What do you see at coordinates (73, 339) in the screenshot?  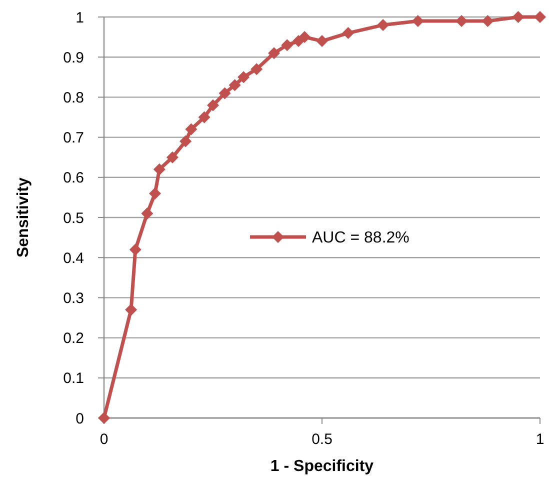 I see `y-tick-label: 0.2` at bounding box center [73, 339].